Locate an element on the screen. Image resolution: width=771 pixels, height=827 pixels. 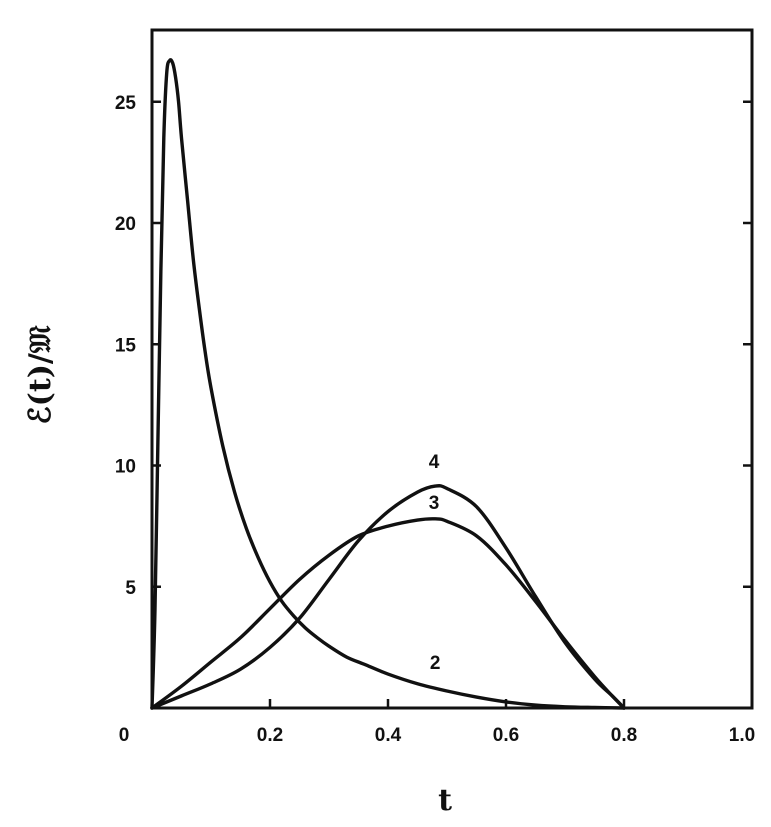
y-tick-label: 15 is located at coordinates (126, 345).